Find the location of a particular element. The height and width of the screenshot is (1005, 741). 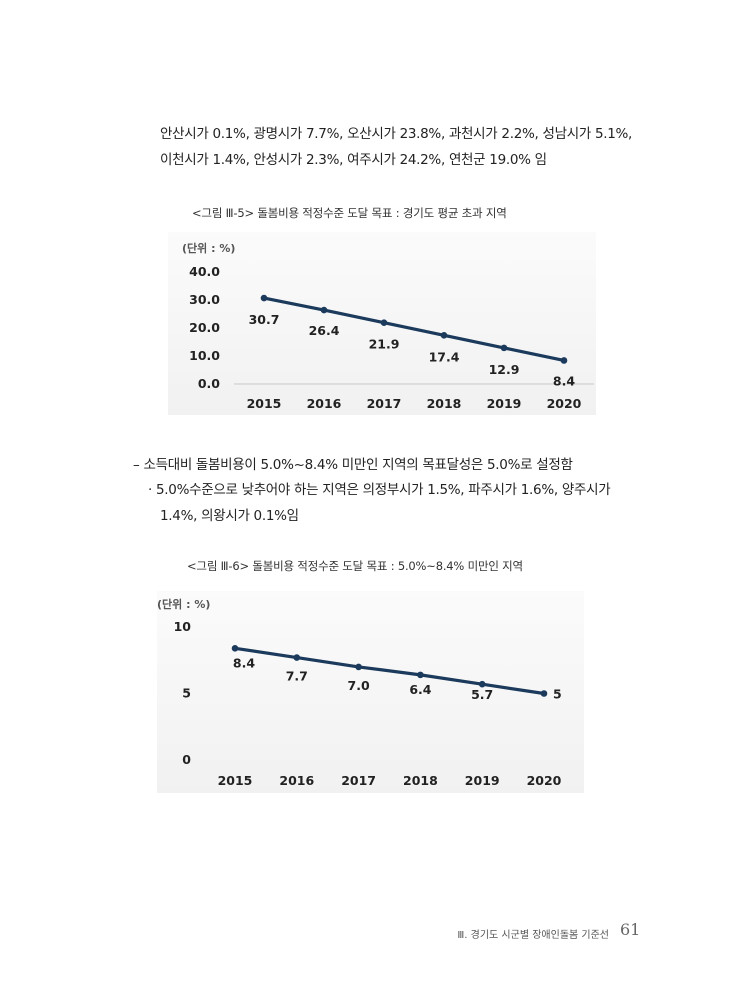

chart2-x-tick-label: 2018 is located at coordinates (420, 780).